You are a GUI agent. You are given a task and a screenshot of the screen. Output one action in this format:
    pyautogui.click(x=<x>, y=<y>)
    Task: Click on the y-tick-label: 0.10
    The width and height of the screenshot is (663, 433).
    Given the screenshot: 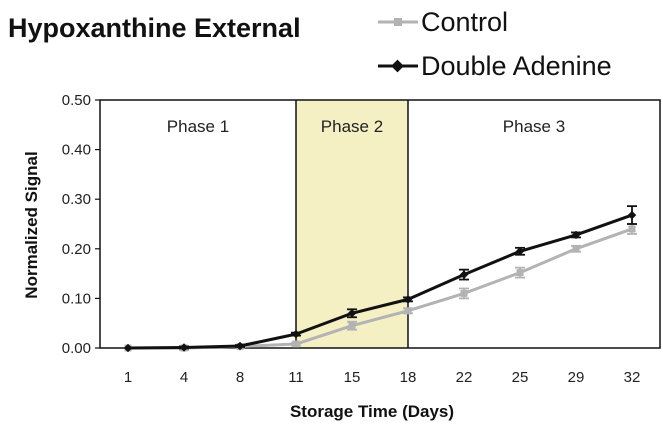 What is the action you would take?
    pyautogui.click(x=76, y=298)
    